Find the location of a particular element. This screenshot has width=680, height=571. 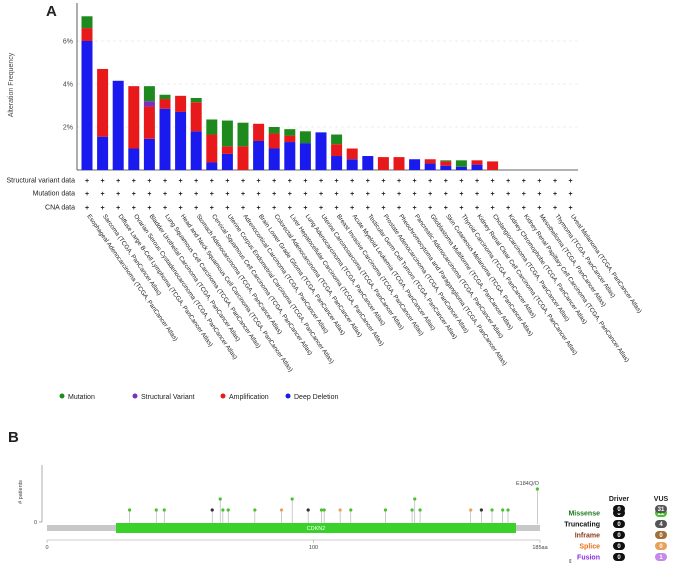

y-axis-label-a: Alteration Frequency is located at coordinates (11, 84).